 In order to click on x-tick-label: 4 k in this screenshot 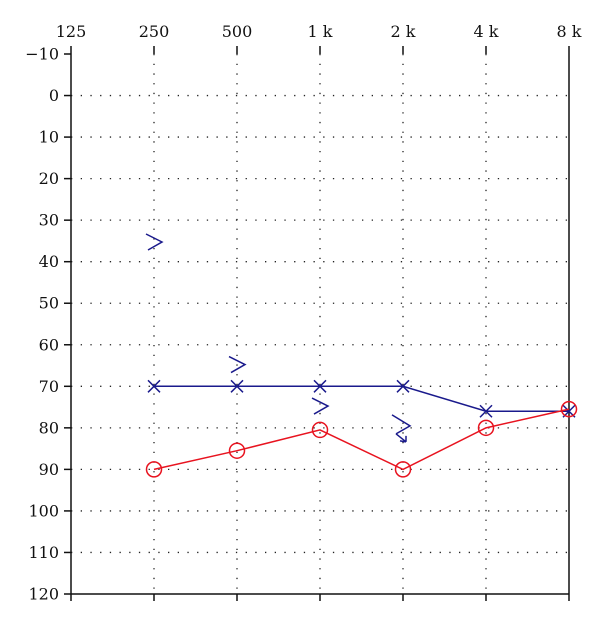, I will do `click(486, 31)`.